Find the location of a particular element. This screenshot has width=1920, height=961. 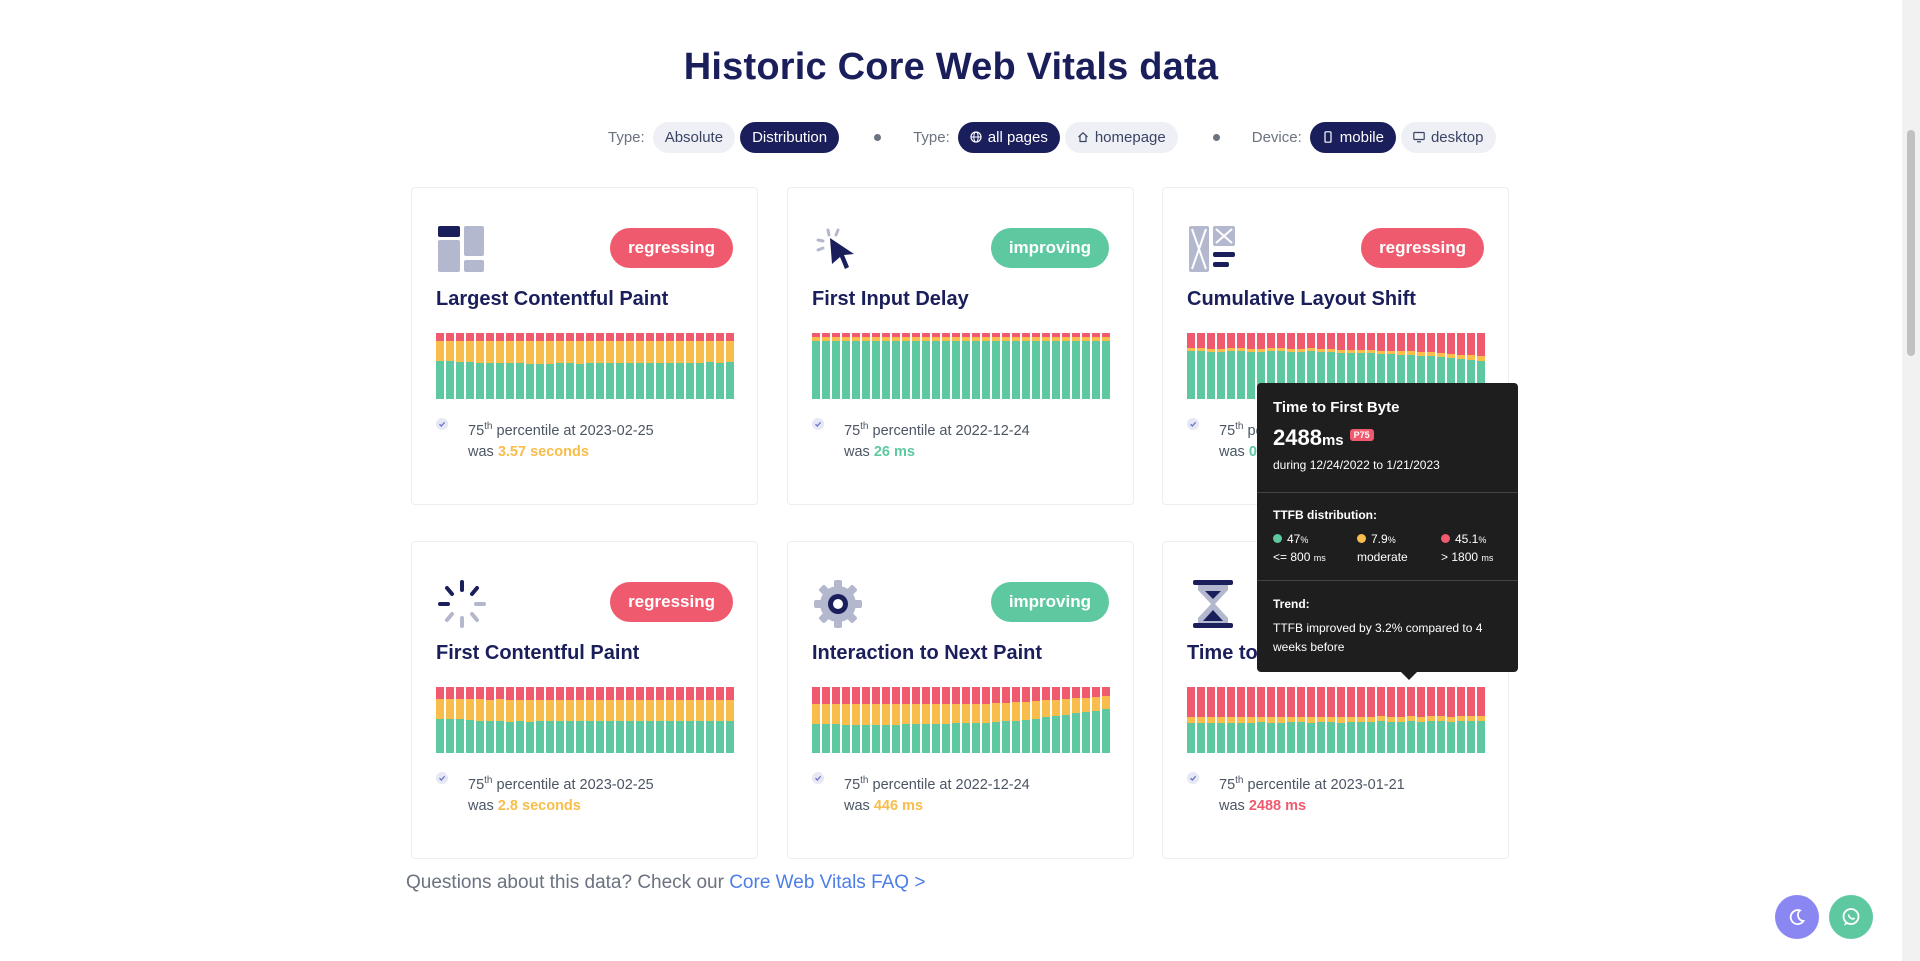

chat-button is located at coordinates (1851, 917).